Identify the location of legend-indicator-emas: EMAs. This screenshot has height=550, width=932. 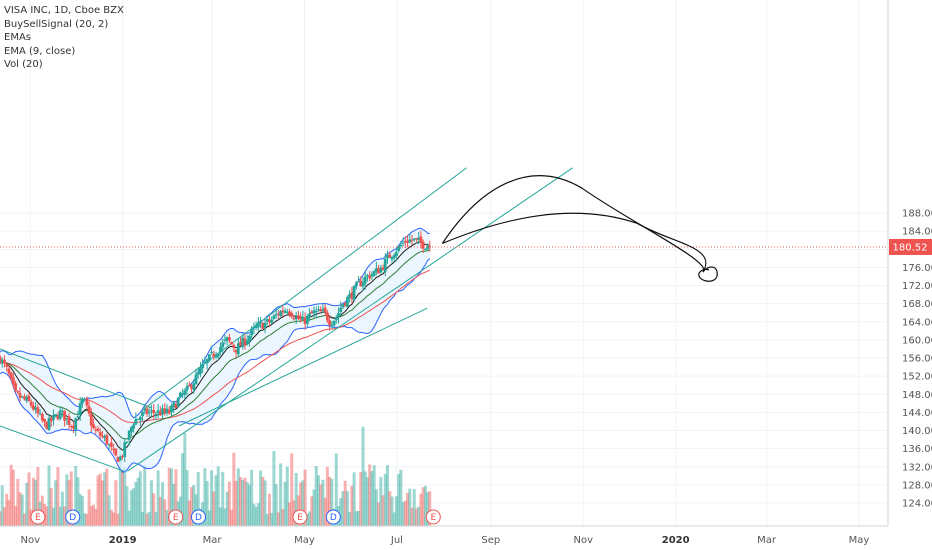
(17, 37).